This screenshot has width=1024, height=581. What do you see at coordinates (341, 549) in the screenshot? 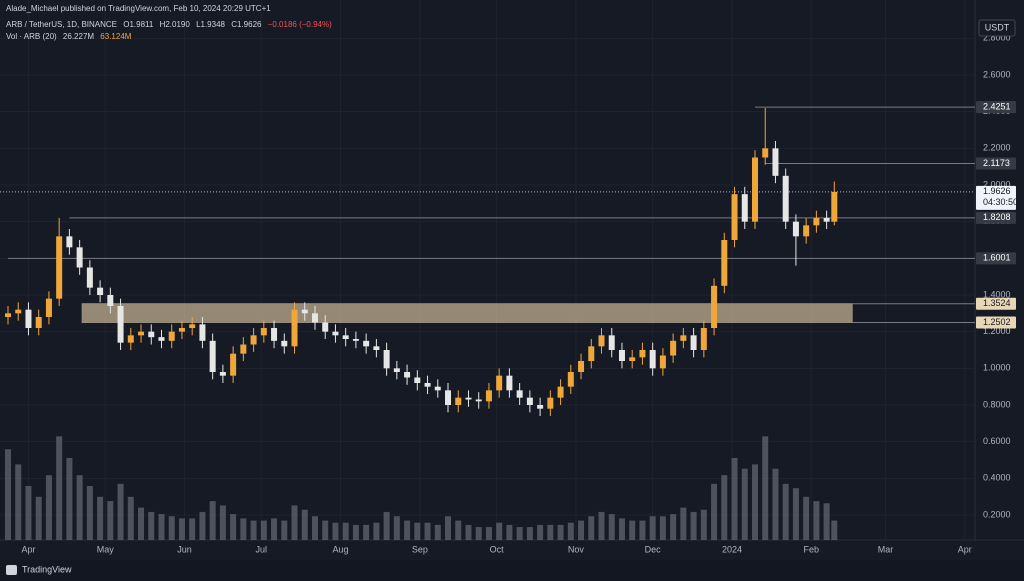
I see `x-tick-label: Aug` at bounding box center [341, 549].